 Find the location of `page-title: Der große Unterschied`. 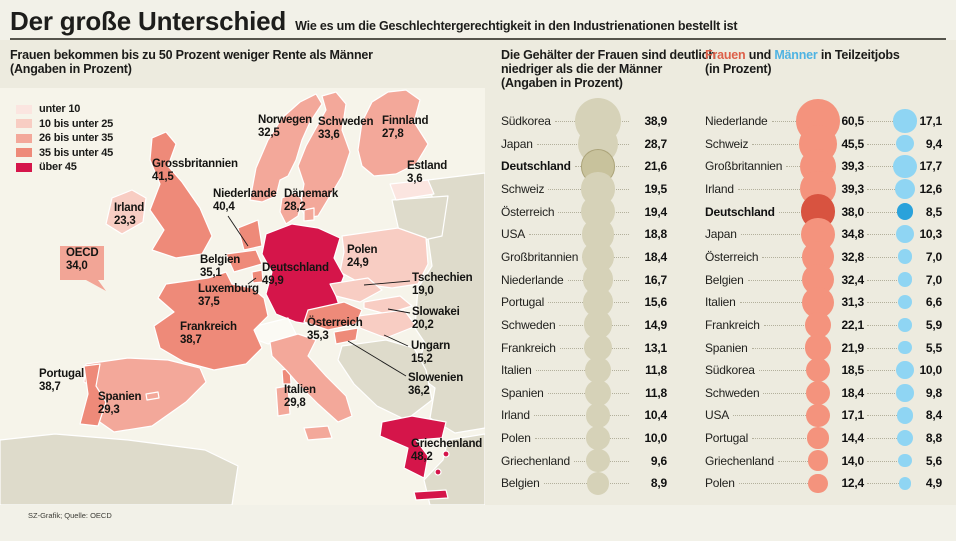

page-title: Der große Unterschied is located at coordinates (148, 21).